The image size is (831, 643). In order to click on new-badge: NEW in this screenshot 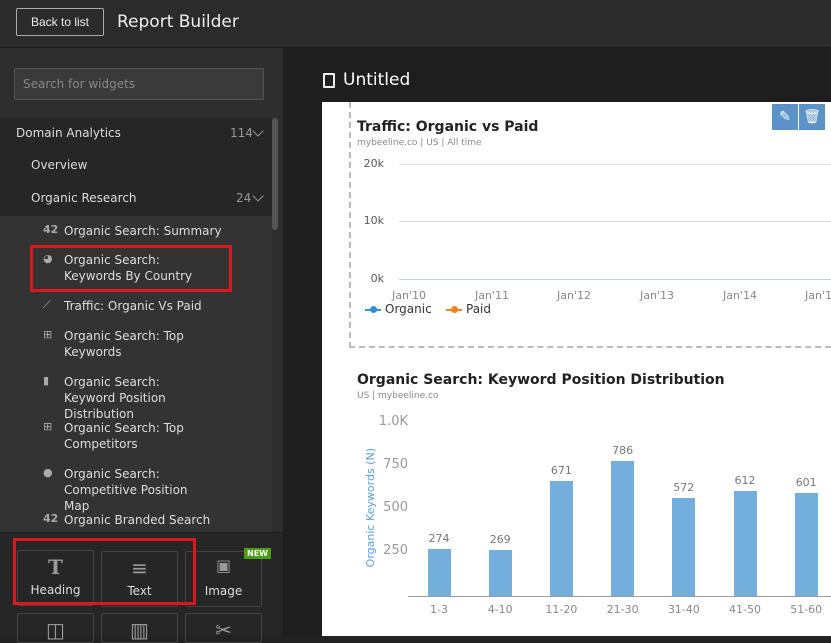, I will do `click(257, 553)`.